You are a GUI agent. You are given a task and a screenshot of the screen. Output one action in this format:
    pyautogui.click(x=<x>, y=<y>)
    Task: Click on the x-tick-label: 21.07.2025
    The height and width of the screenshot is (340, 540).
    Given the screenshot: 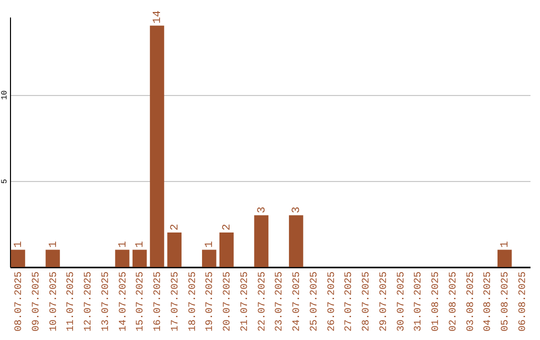 What is the action you would take?
    pyautogui.click(x=245, y=302)
    